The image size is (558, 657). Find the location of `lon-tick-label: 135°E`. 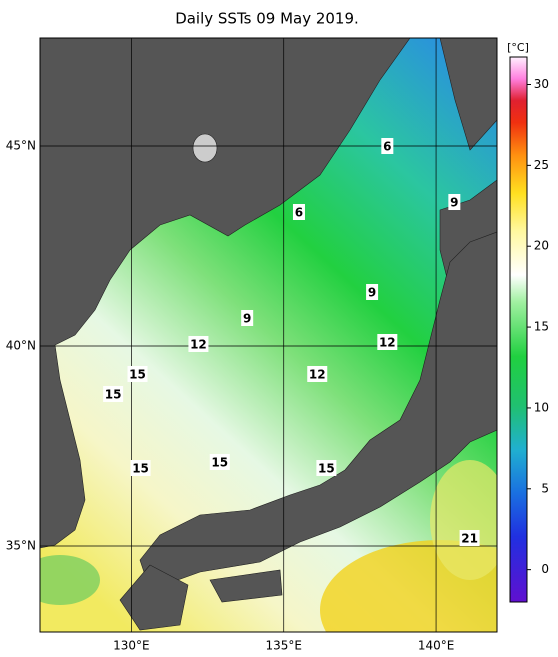

lon-tick-label: 135°E is located at coordinates (283, 646).